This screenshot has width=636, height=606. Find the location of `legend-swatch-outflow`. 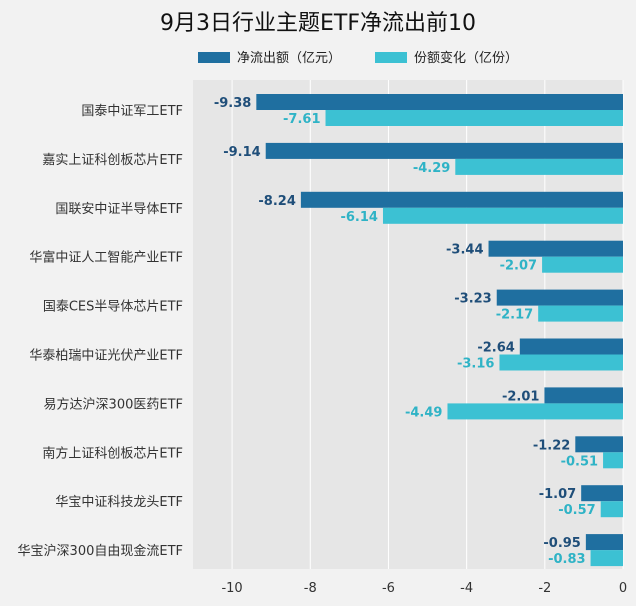

legend-swatch-outflow is located at coordinates (214, 57).